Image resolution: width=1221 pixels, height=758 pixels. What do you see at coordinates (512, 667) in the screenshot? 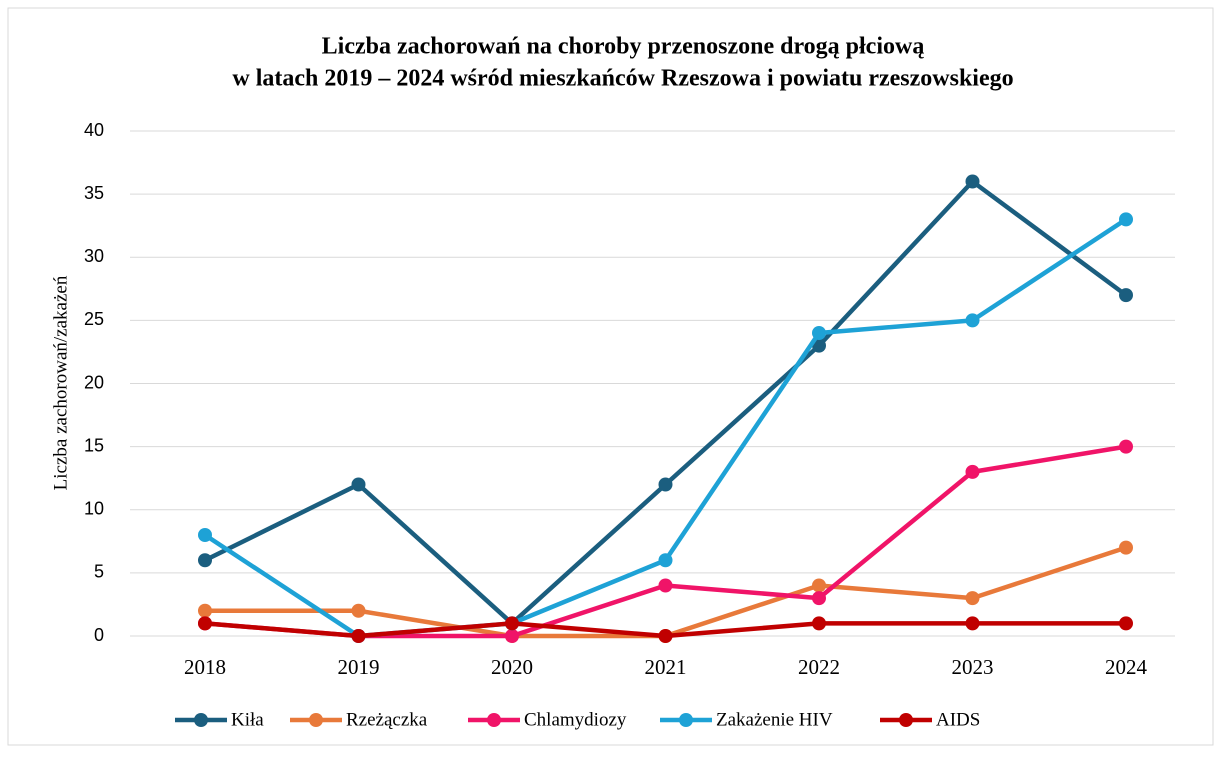
I see `x-tick-label: 2020` at bounding box center [512, 667].